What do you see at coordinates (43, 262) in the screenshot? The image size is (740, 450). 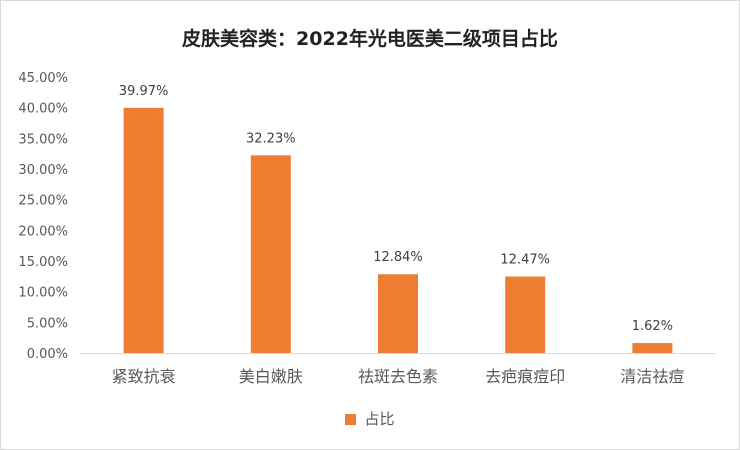 I see `y-tick-label: 15.00%` at bounding box center [43, 262].